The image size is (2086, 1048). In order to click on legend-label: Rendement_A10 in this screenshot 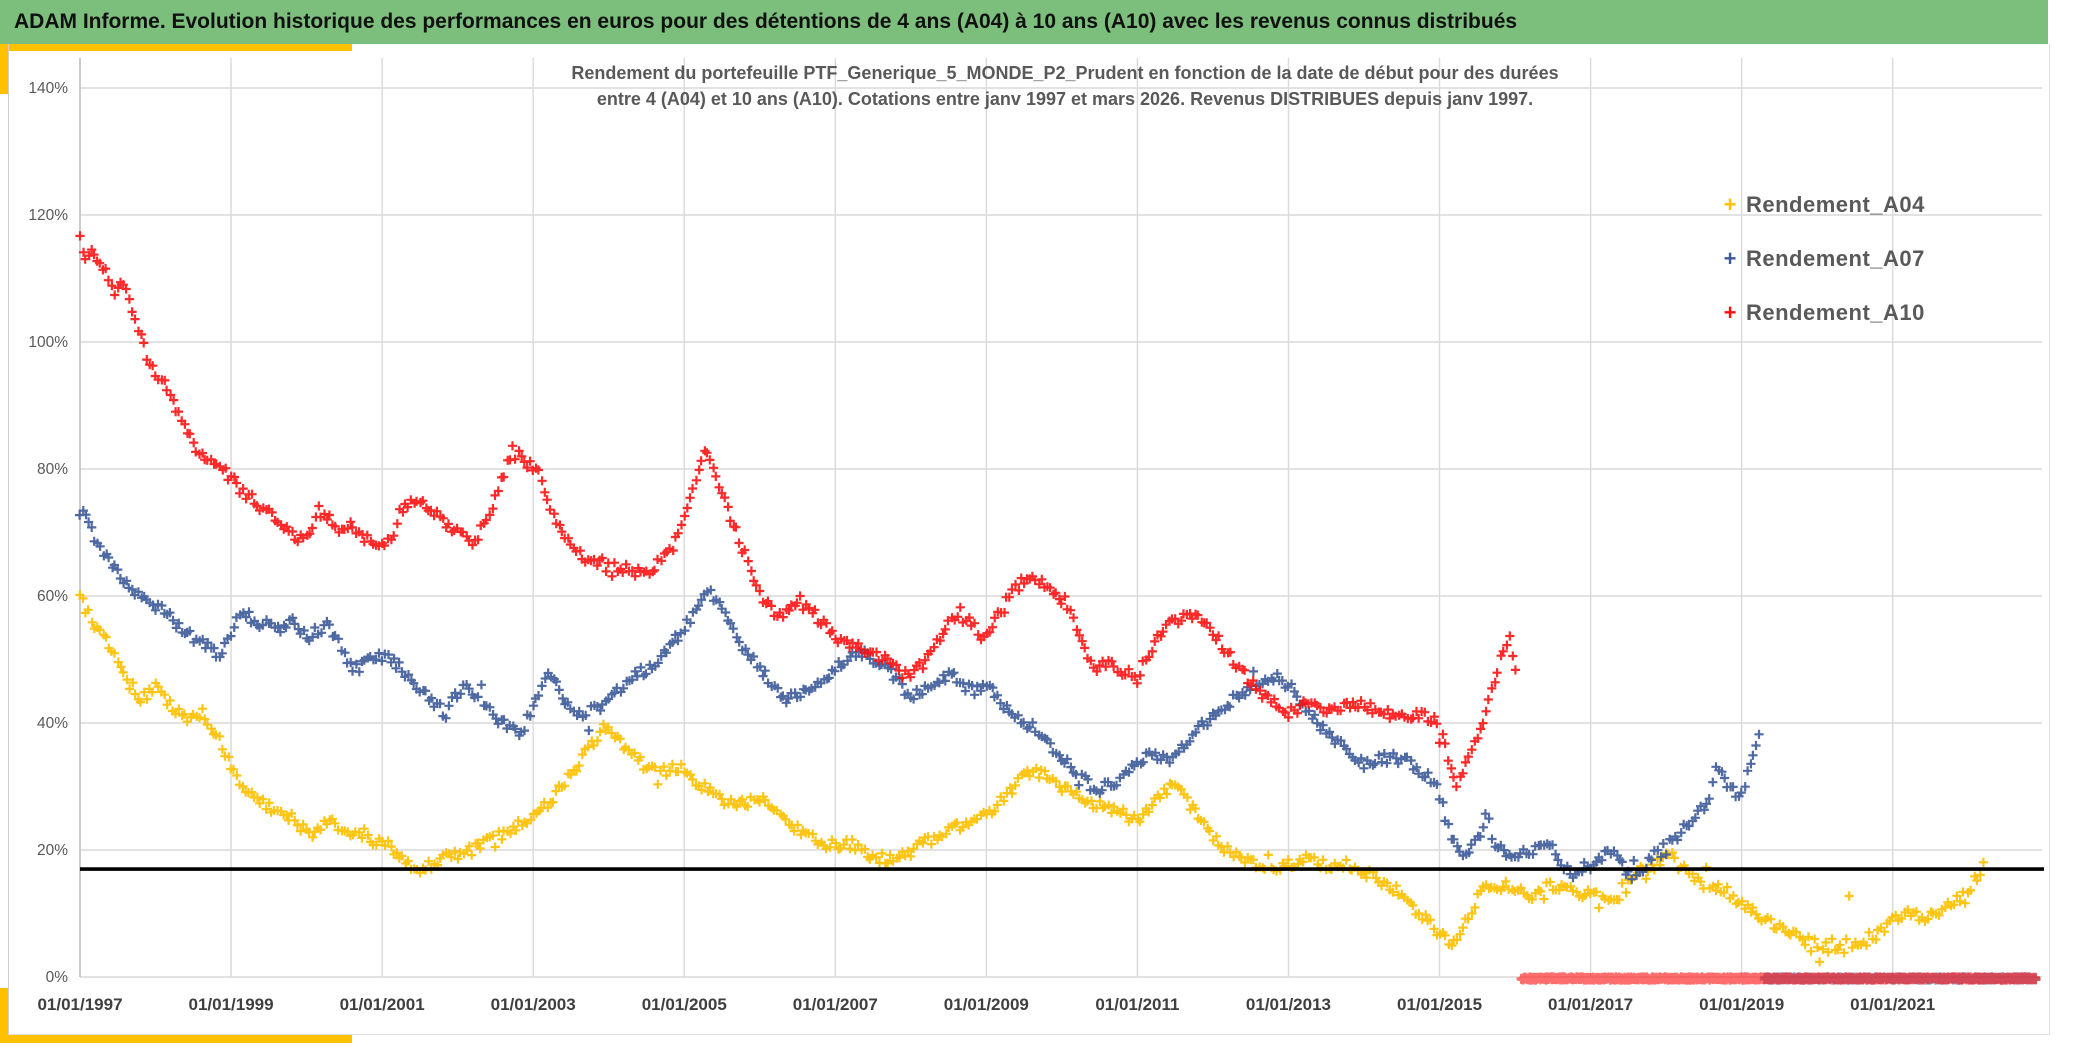, I will do `click(1835, 312)`.